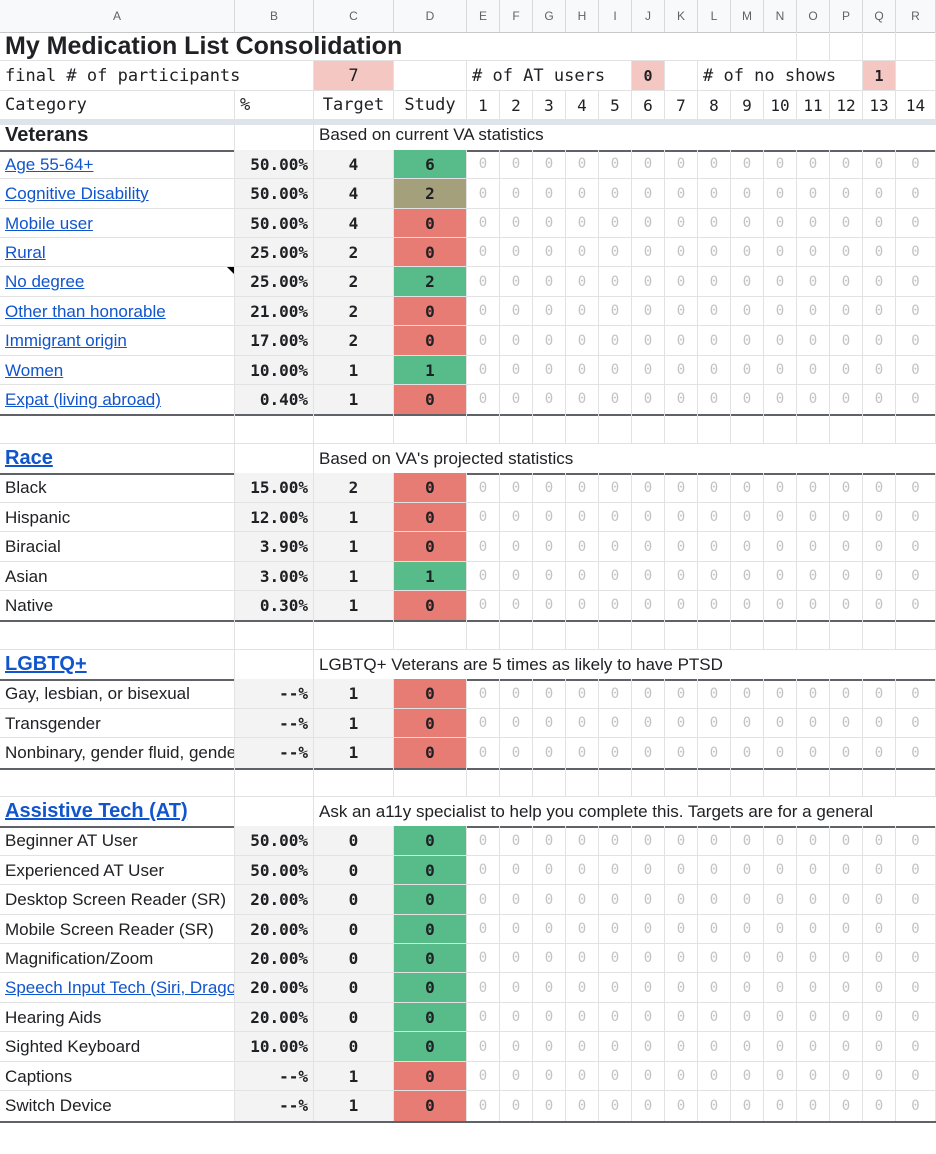 This screenshot has width=936, height=1154. What do you see at coordinates (274, 311) in the screenshot?
I see `percent-value: 21.00%` at bounding box center [274, 311].